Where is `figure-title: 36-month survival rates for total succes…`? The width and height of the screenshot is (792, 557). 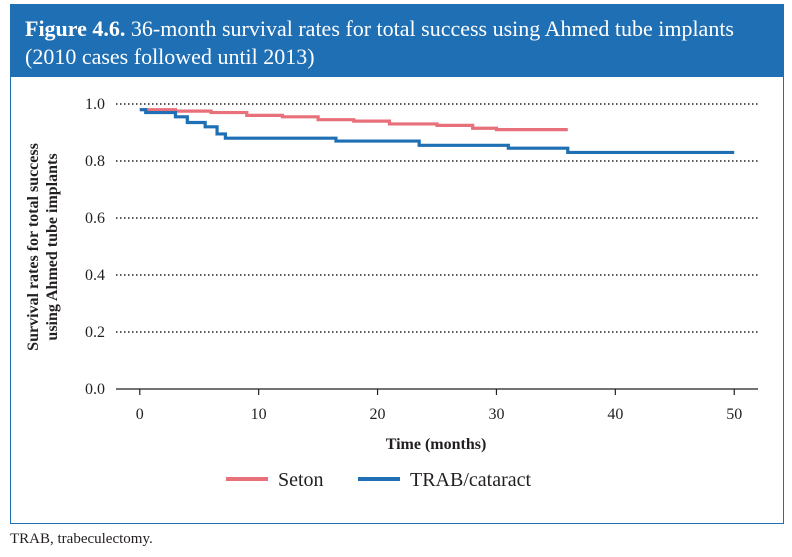 figure-title: 36-month survival rates for total succes… is located at coordinates (379, 42).